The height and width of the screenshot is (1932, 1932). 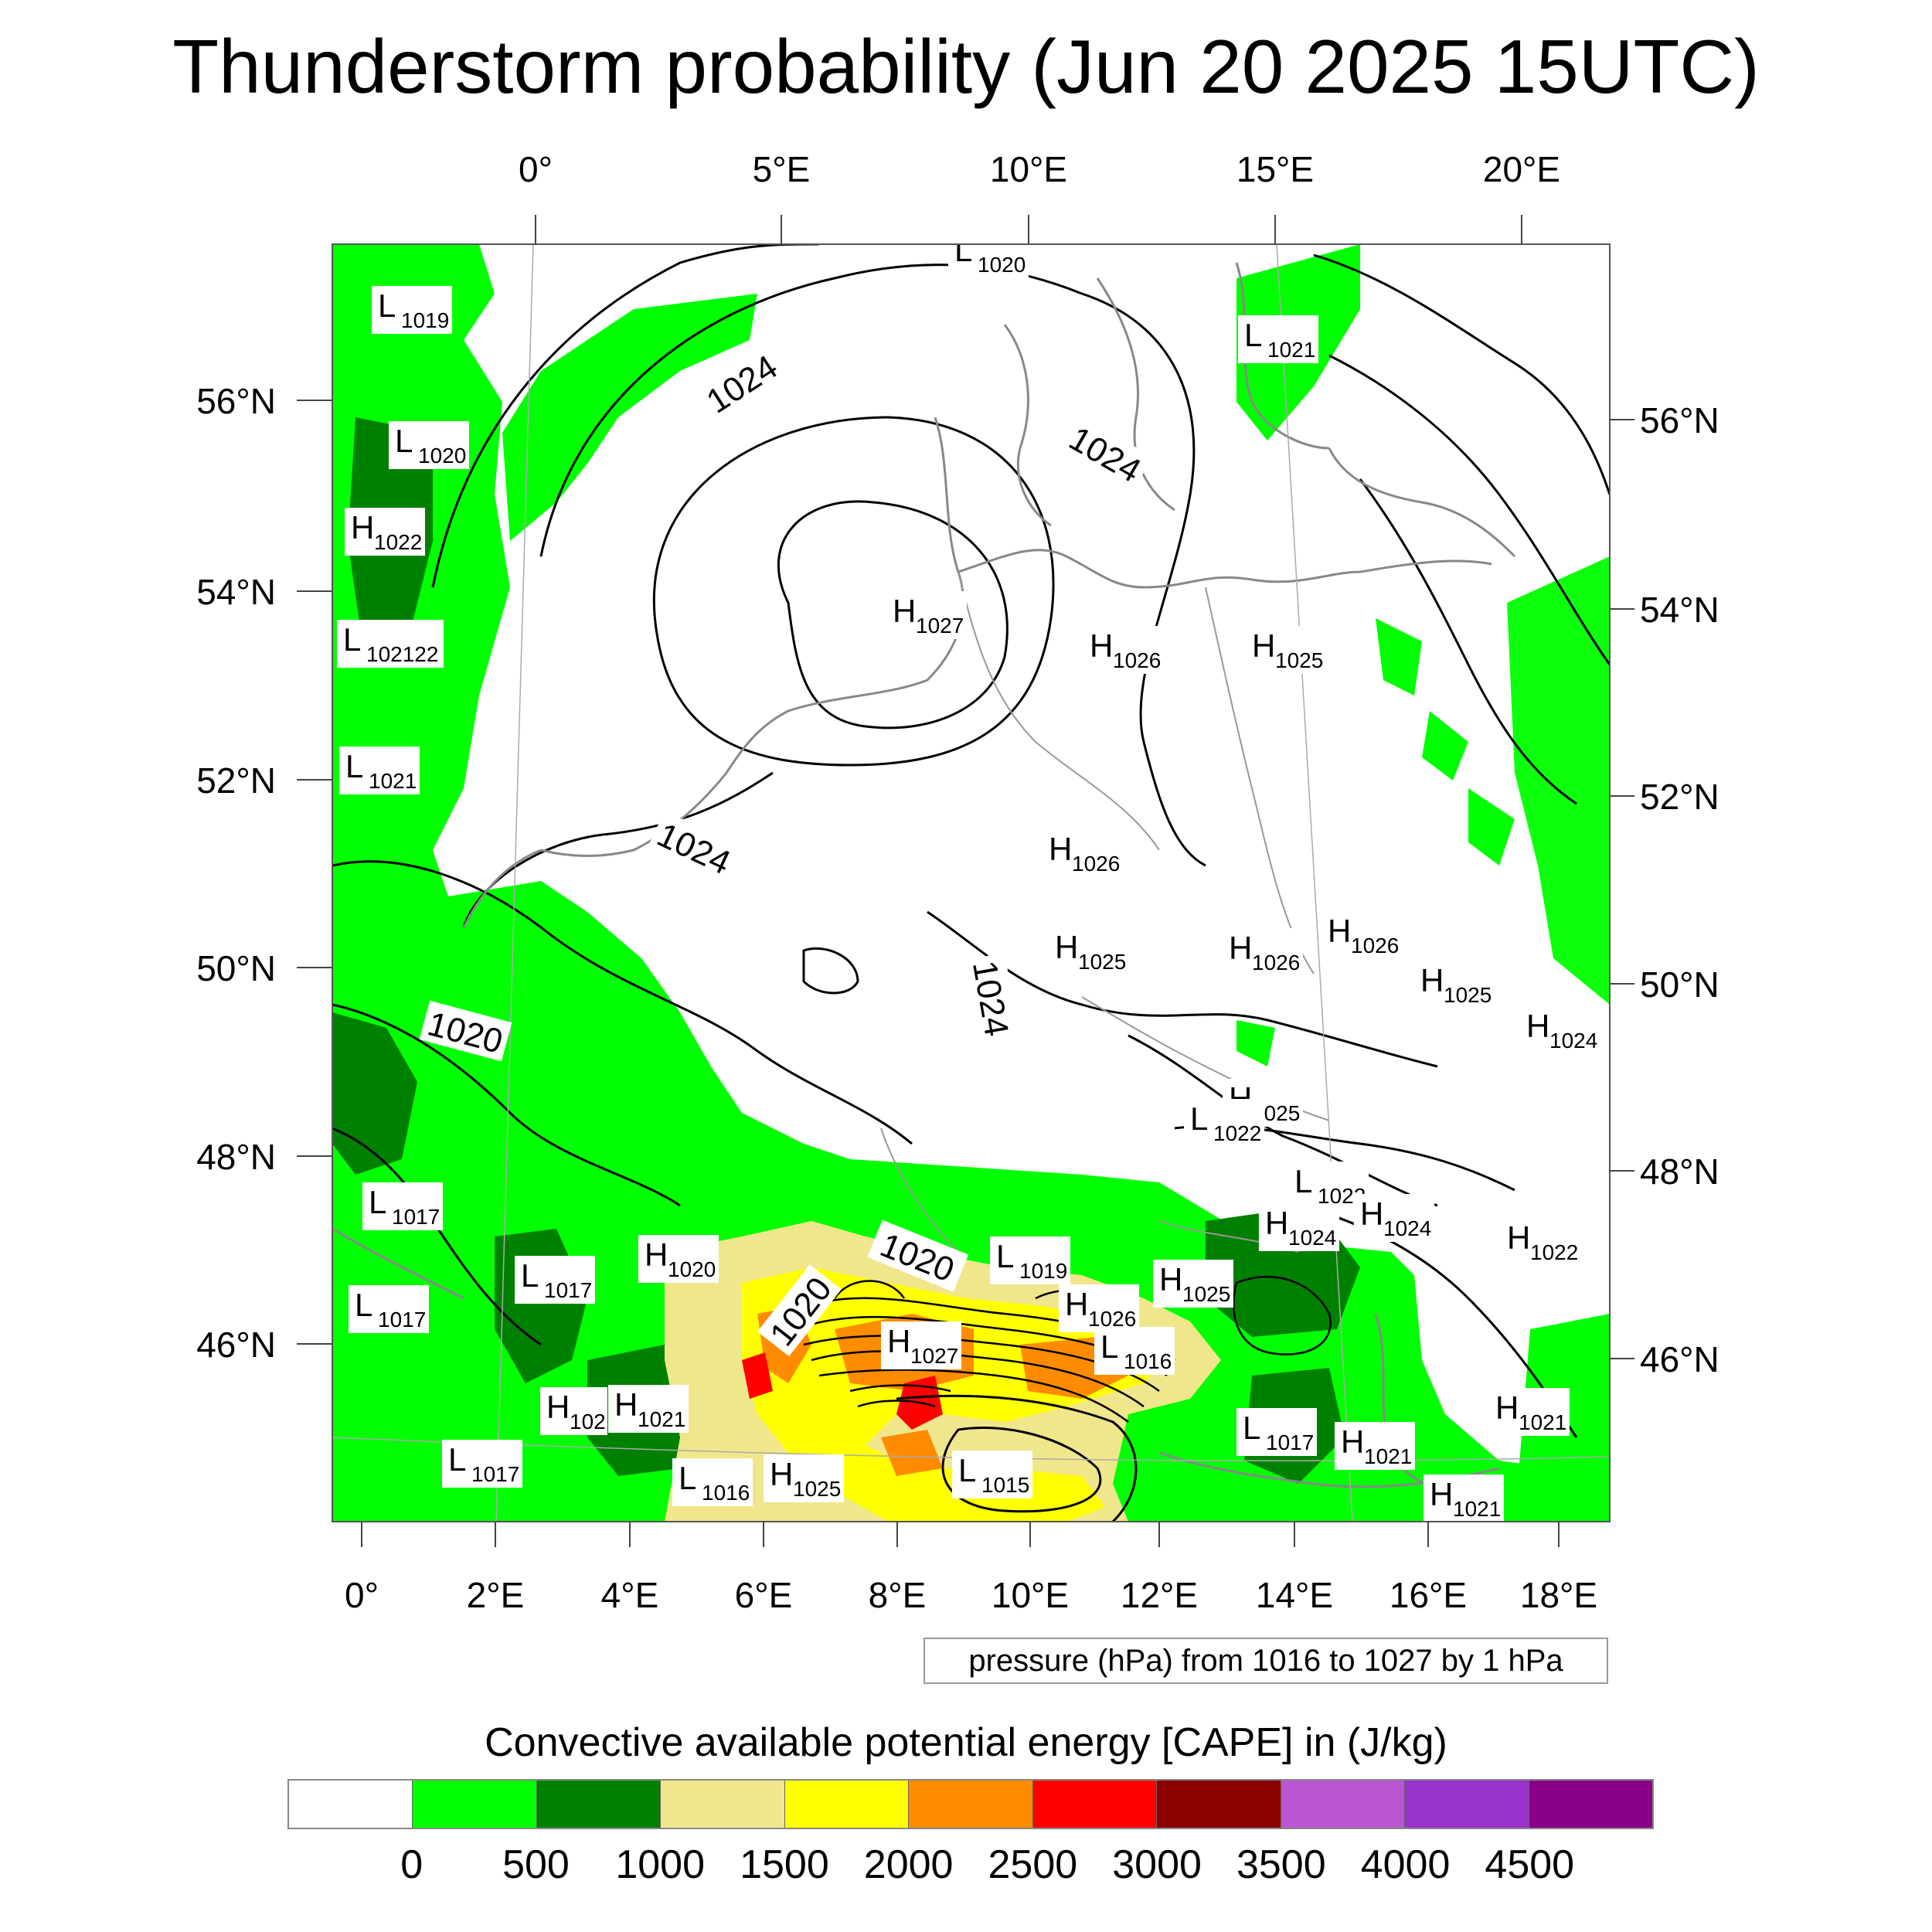 I want to click on high-pressure-label: H 1025, so click(x=804, y=1478).